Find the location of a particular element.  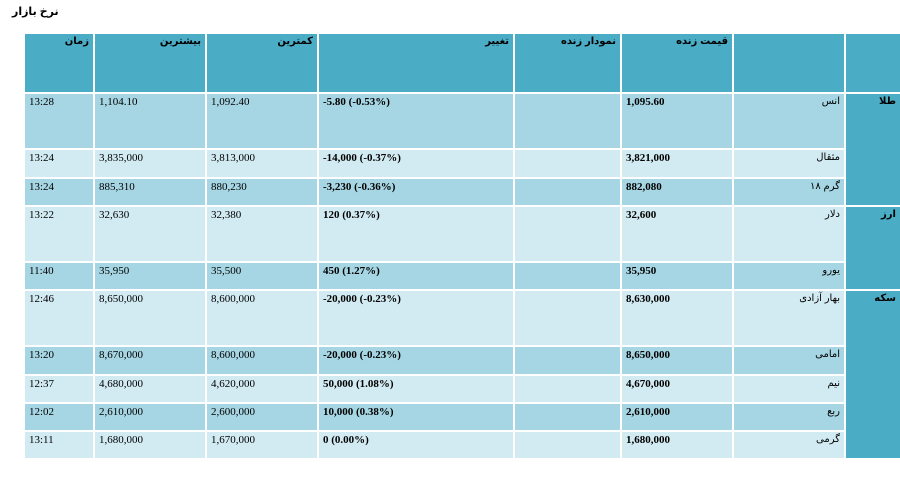

header-live-price: قیمت زنده is located at coordinates (677, 63).